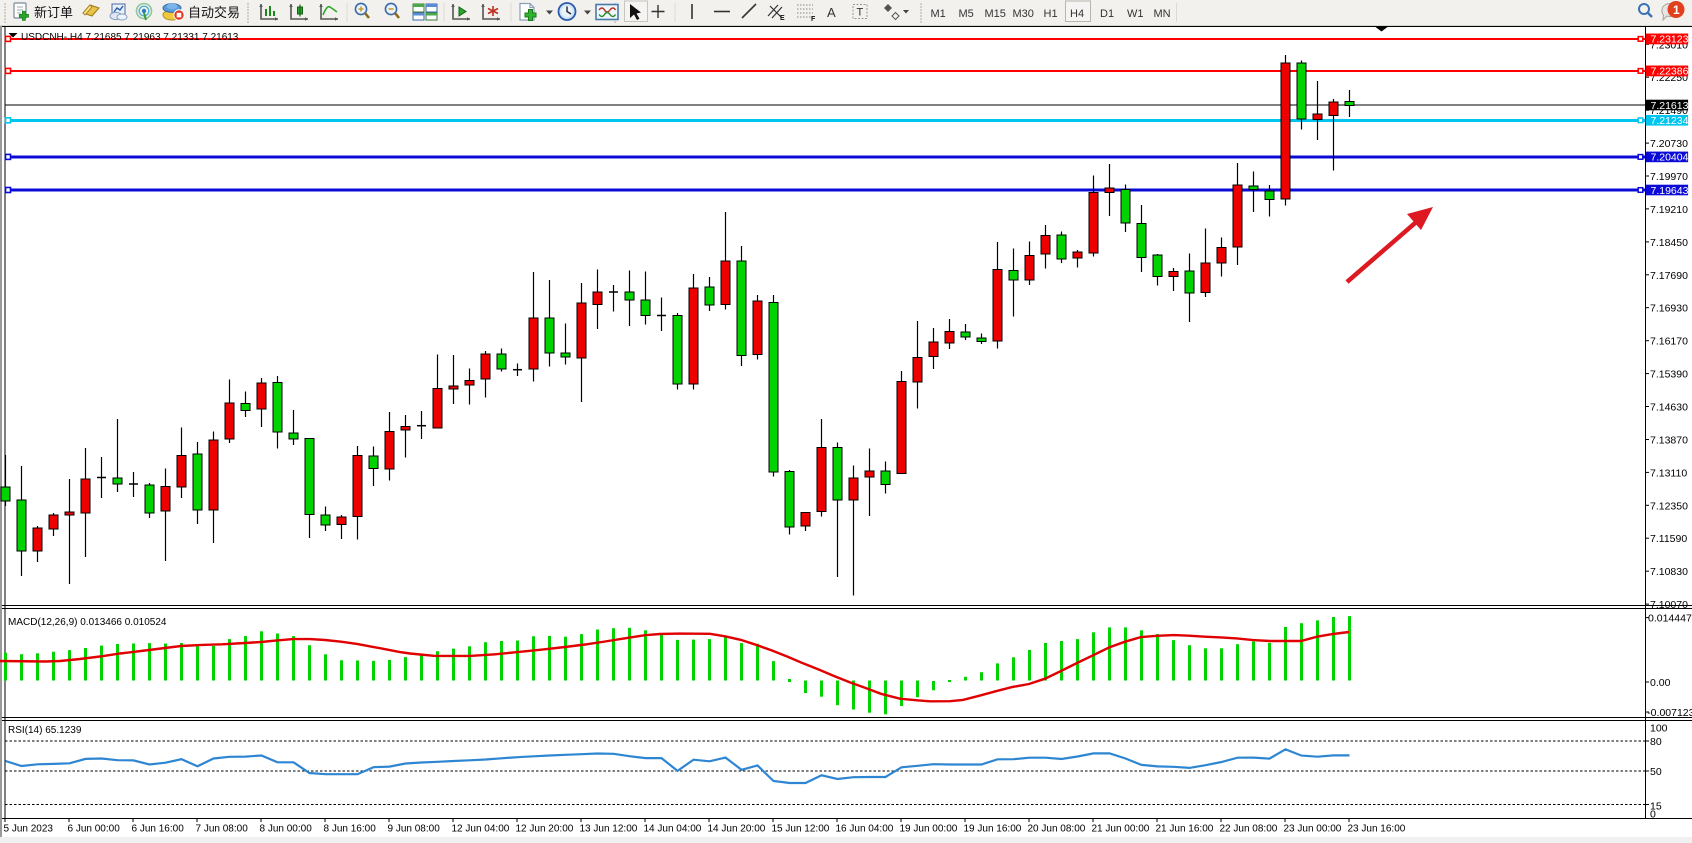  Describe the element at coordinates (831, 12) in the screenshot. I see `svg-text: A` at that location.